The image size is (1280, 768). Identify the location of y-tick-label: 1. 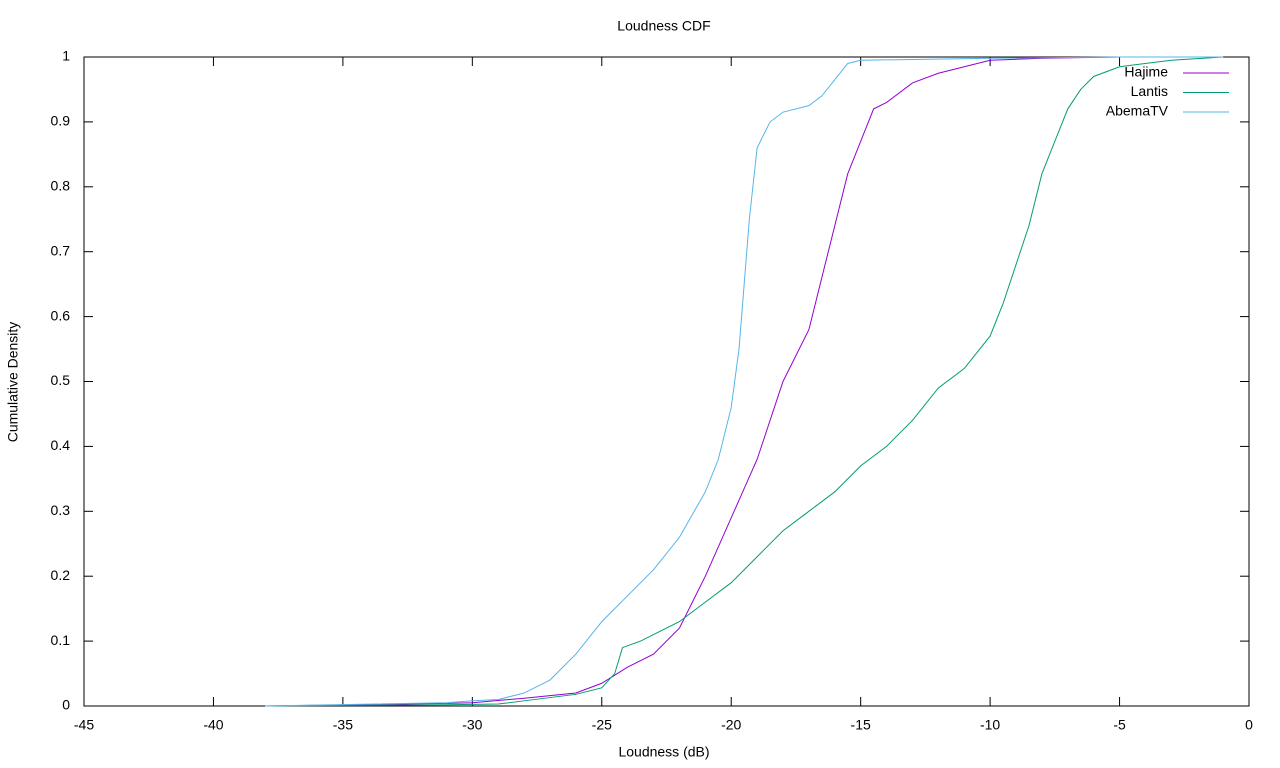
(66, 56).